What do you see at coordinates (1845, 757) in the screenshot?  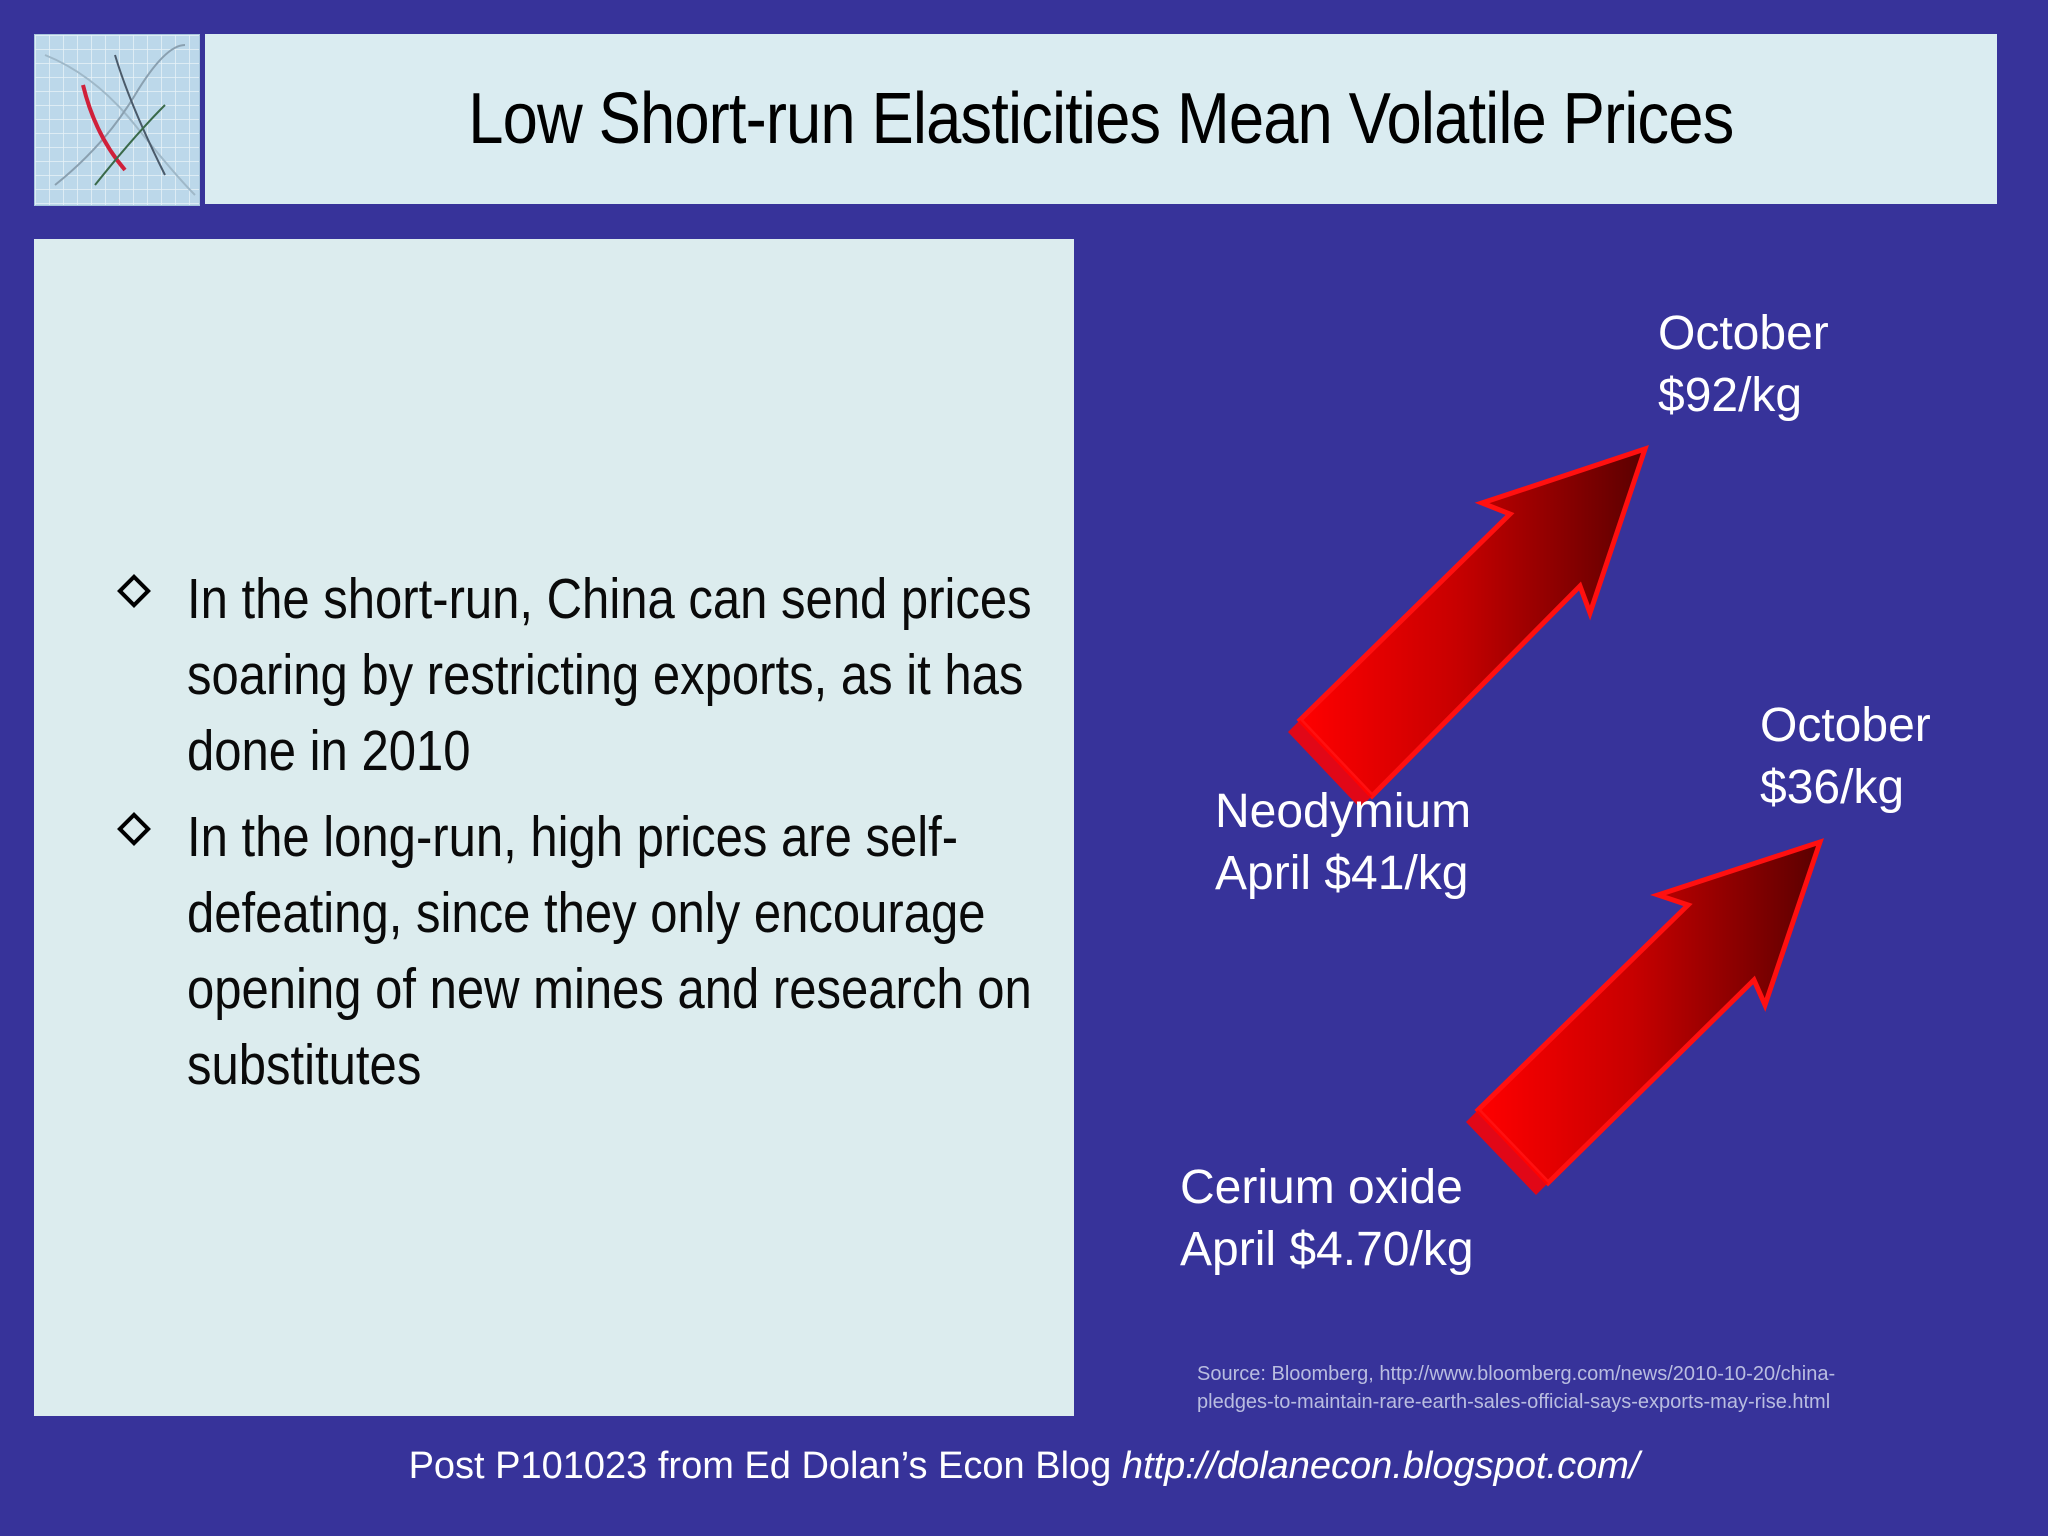 I see `cerium-october-label: October $36/kg` at bounding box center [1845, 757].